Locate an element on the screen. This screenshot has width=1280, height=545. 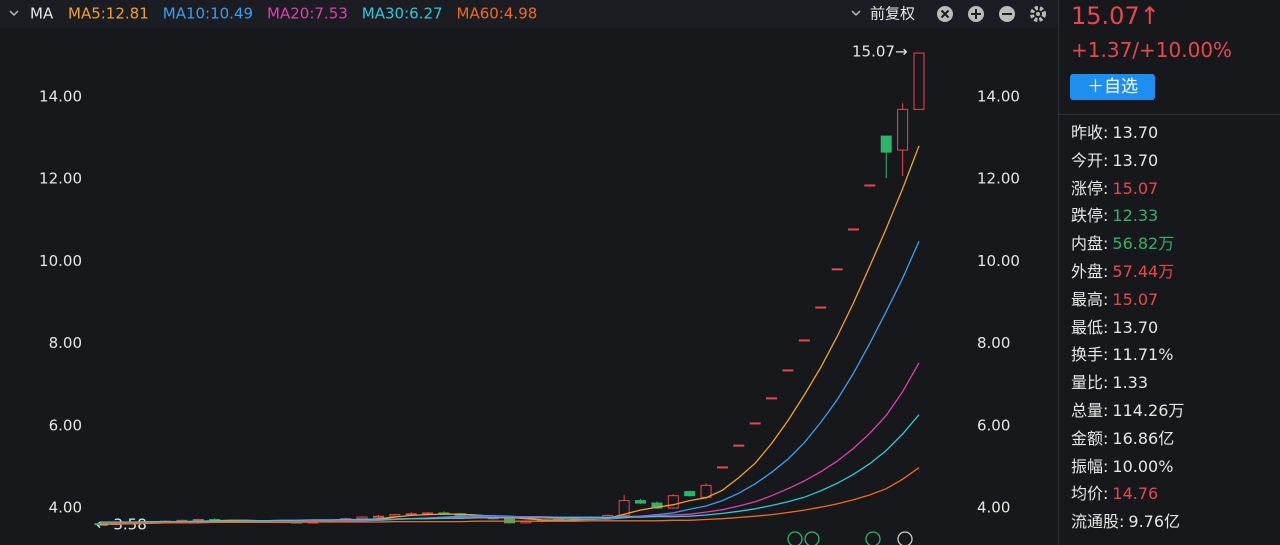
quote-label: 外盘: is located at coordinates (1090, 271).